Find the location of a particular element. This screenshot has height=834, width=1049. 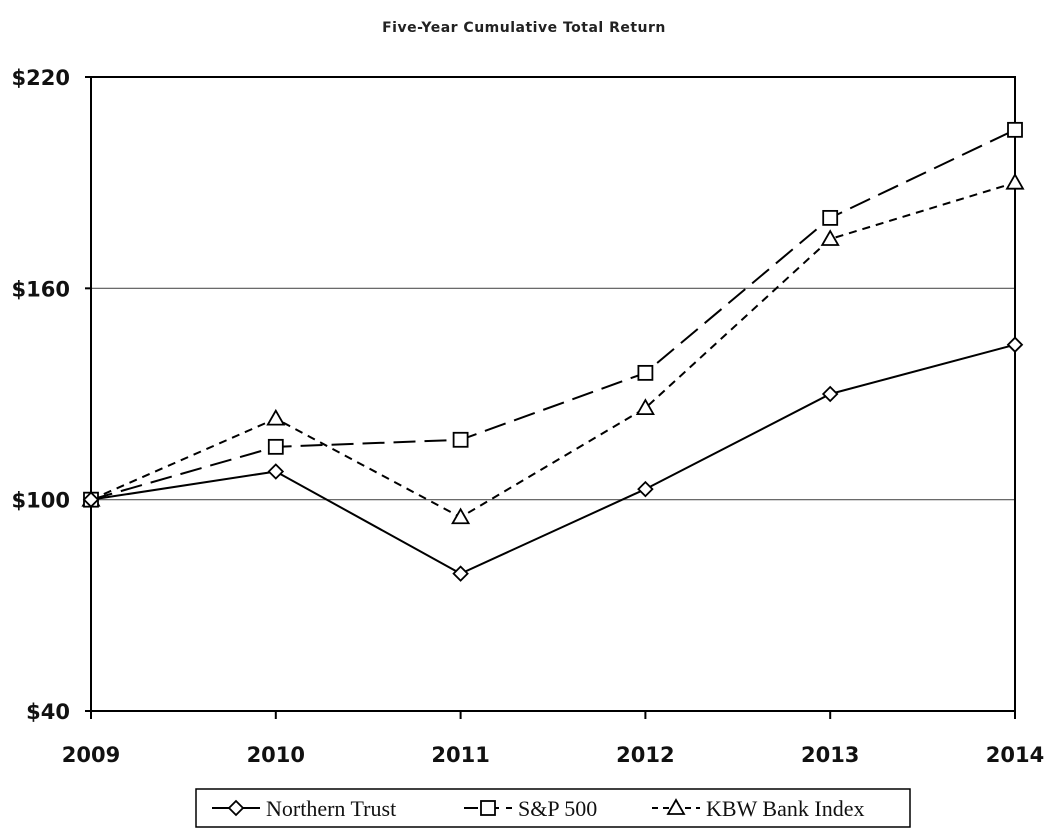

x-tick-label: 2010 is located at coordinates (276, 755).